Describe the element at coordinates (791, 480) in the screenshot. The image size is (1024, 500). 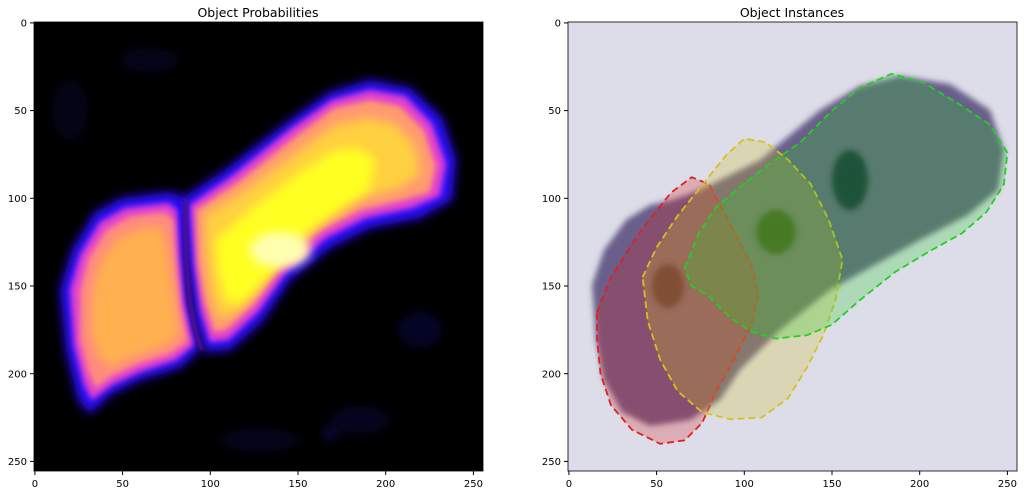
I see `x-axis-instances: 0 50 100 150 200 250` at that location.